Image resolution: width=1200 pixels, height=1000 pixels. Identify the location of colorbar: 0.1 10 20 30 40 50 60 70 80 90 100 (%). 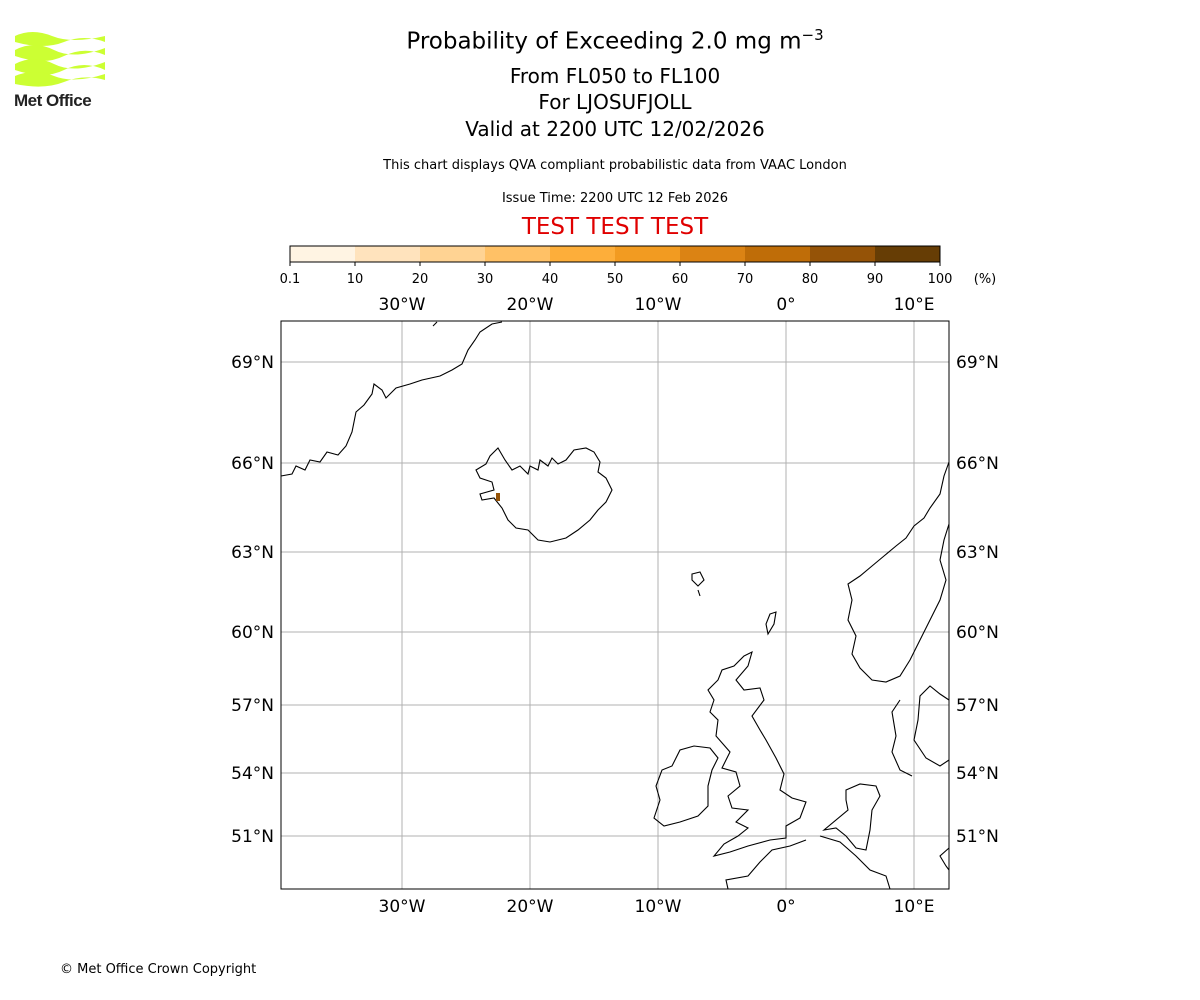
(638, 266).